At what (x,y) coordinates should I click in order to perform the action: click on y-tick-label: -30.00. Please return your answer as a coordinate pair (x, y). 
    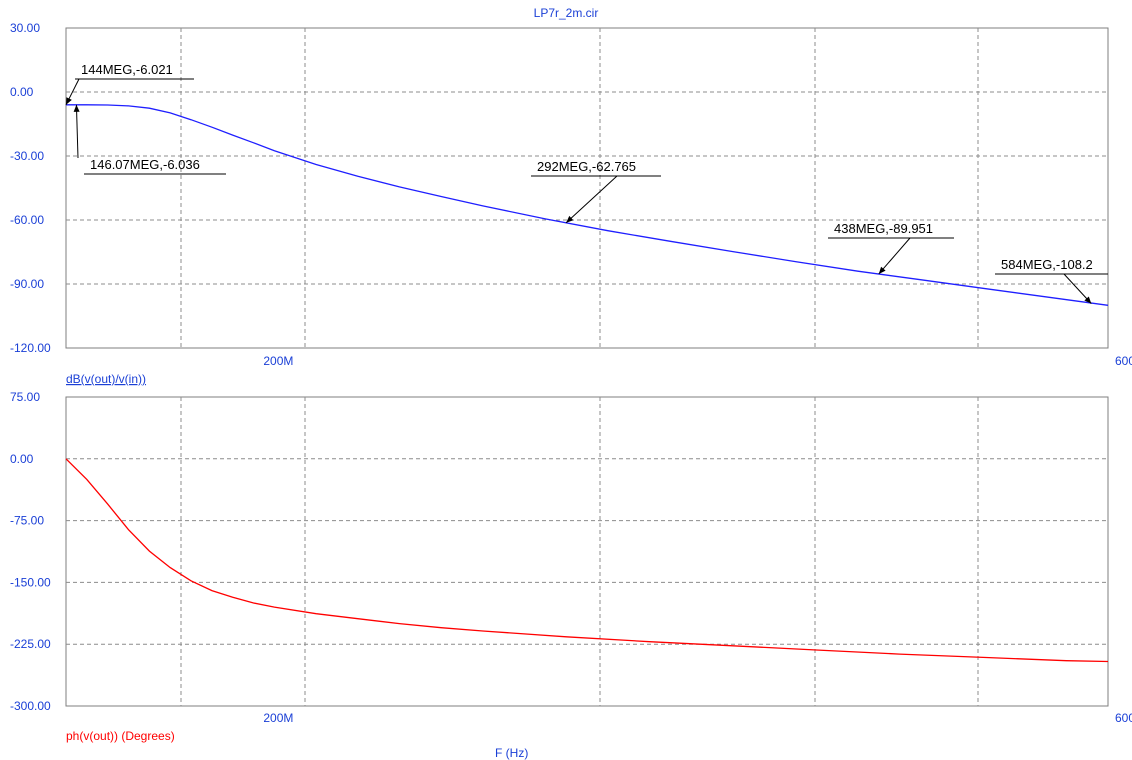
    Looking at the image, I should click on (27, 156).